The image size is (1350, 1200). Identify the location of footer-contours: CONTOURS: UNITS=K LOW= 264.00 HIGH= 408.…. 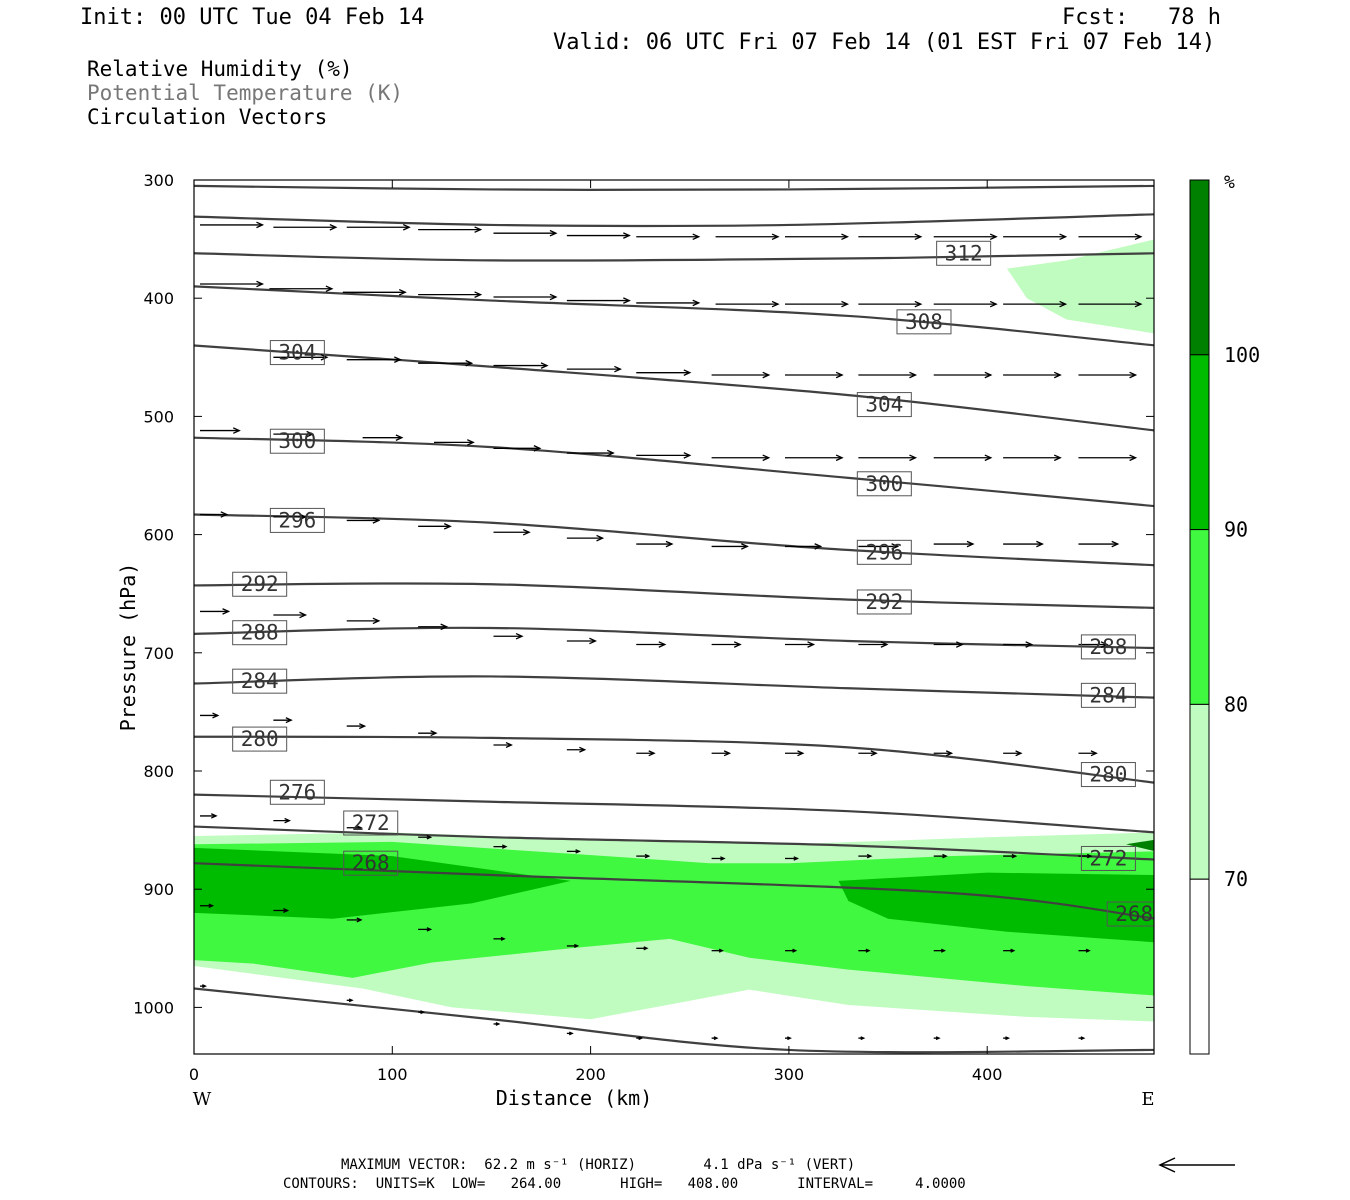
(624, 1184).